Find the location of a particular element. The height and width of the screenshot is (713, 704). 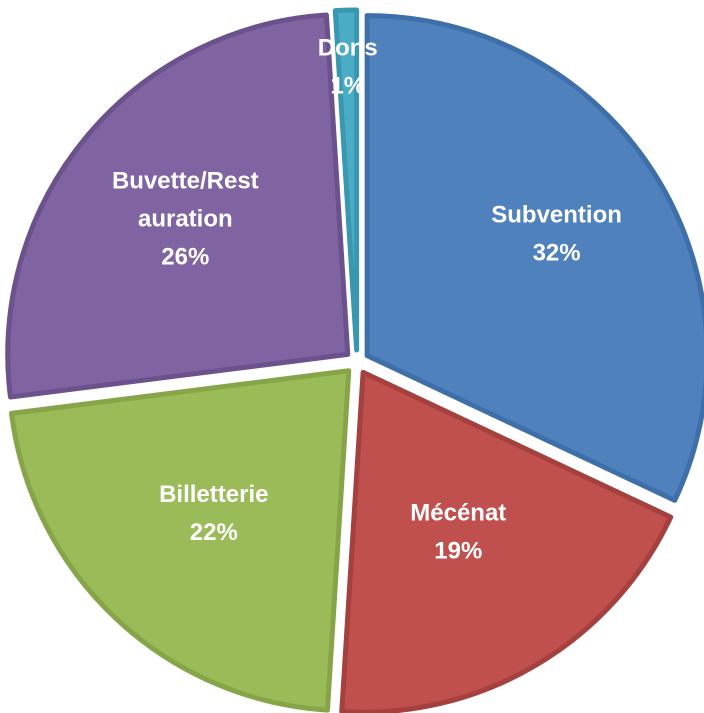

category-buvette-restauration: auration is located at coordinates (185, 218).